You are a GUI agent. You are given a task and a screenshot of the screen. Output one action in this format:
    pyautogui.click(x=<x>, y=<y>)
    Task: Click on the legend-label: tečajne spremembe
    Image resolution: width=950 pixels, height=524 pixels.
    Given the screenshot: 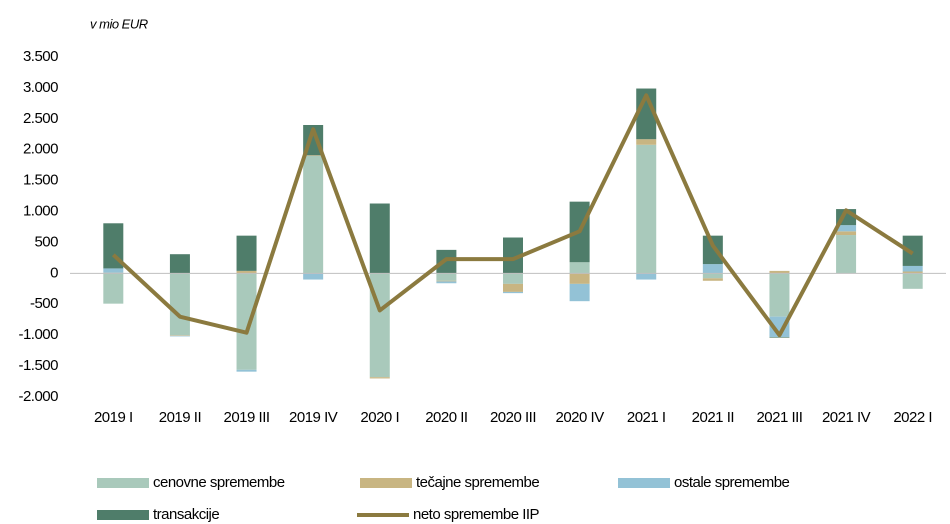 What is the action you would take?
    pyautogui.click(x=477, y=482)
    